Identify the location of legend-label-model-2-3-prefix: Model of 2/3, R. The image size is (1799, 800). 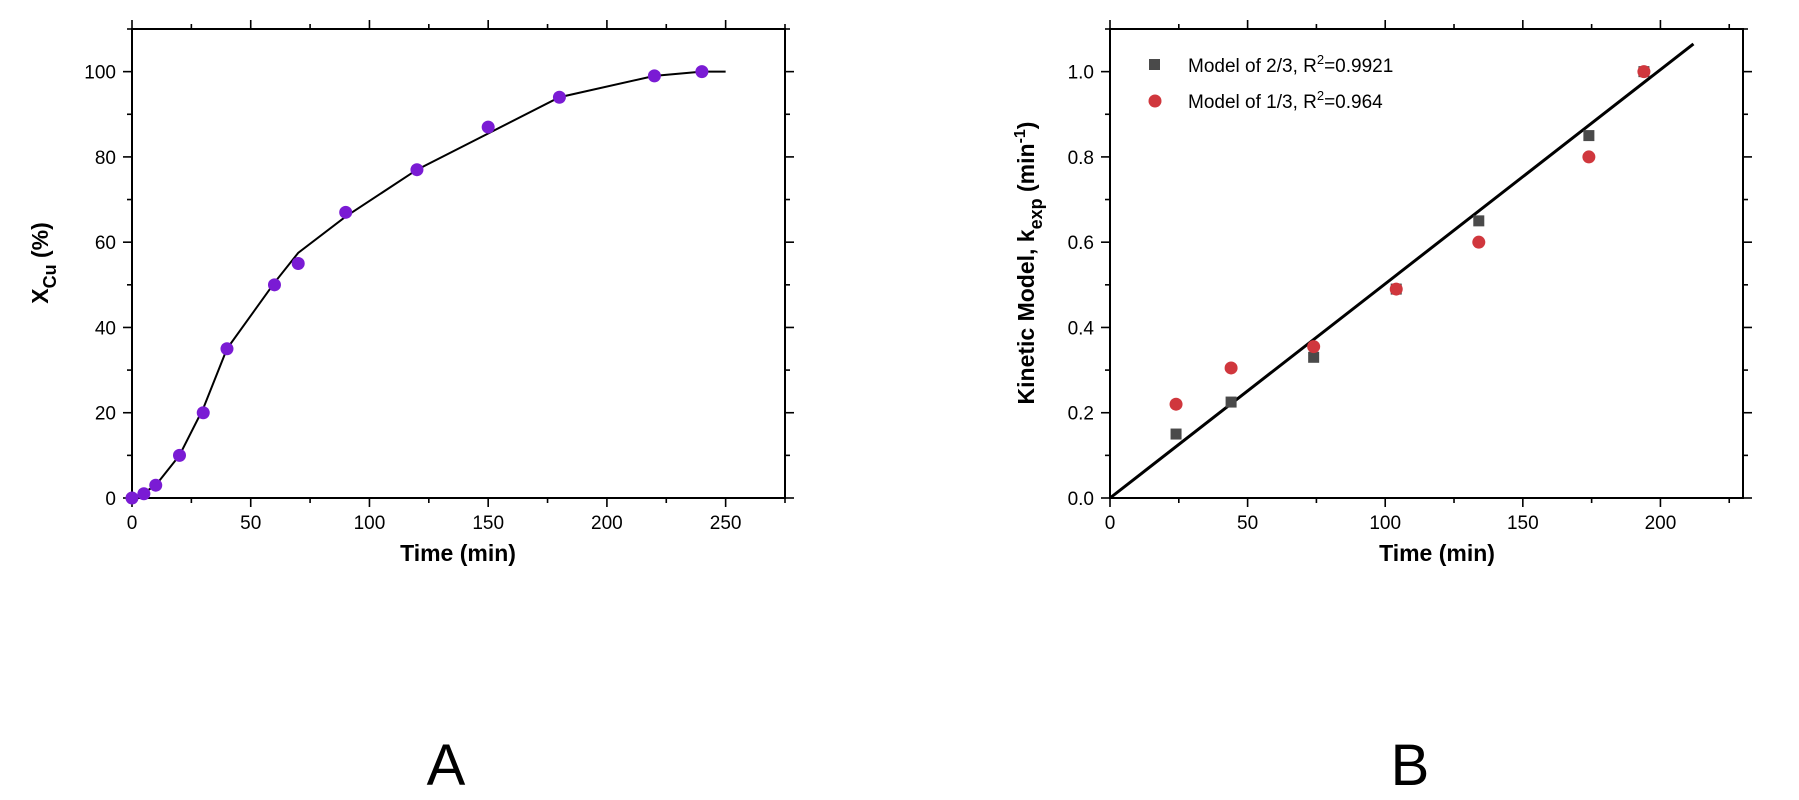
(1252, 66).